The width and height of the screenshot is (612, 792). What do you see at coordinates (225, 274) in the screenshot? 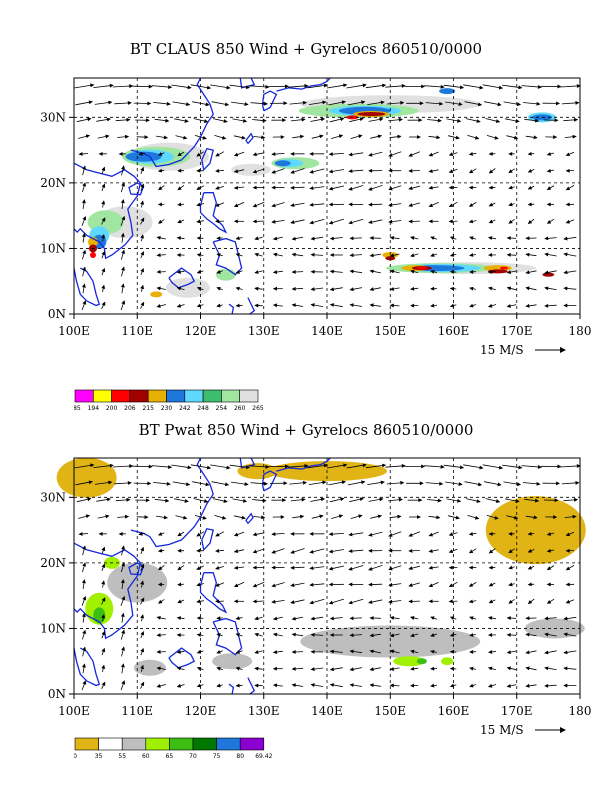
I see `cloud-green` at bounding box center [225, 274].